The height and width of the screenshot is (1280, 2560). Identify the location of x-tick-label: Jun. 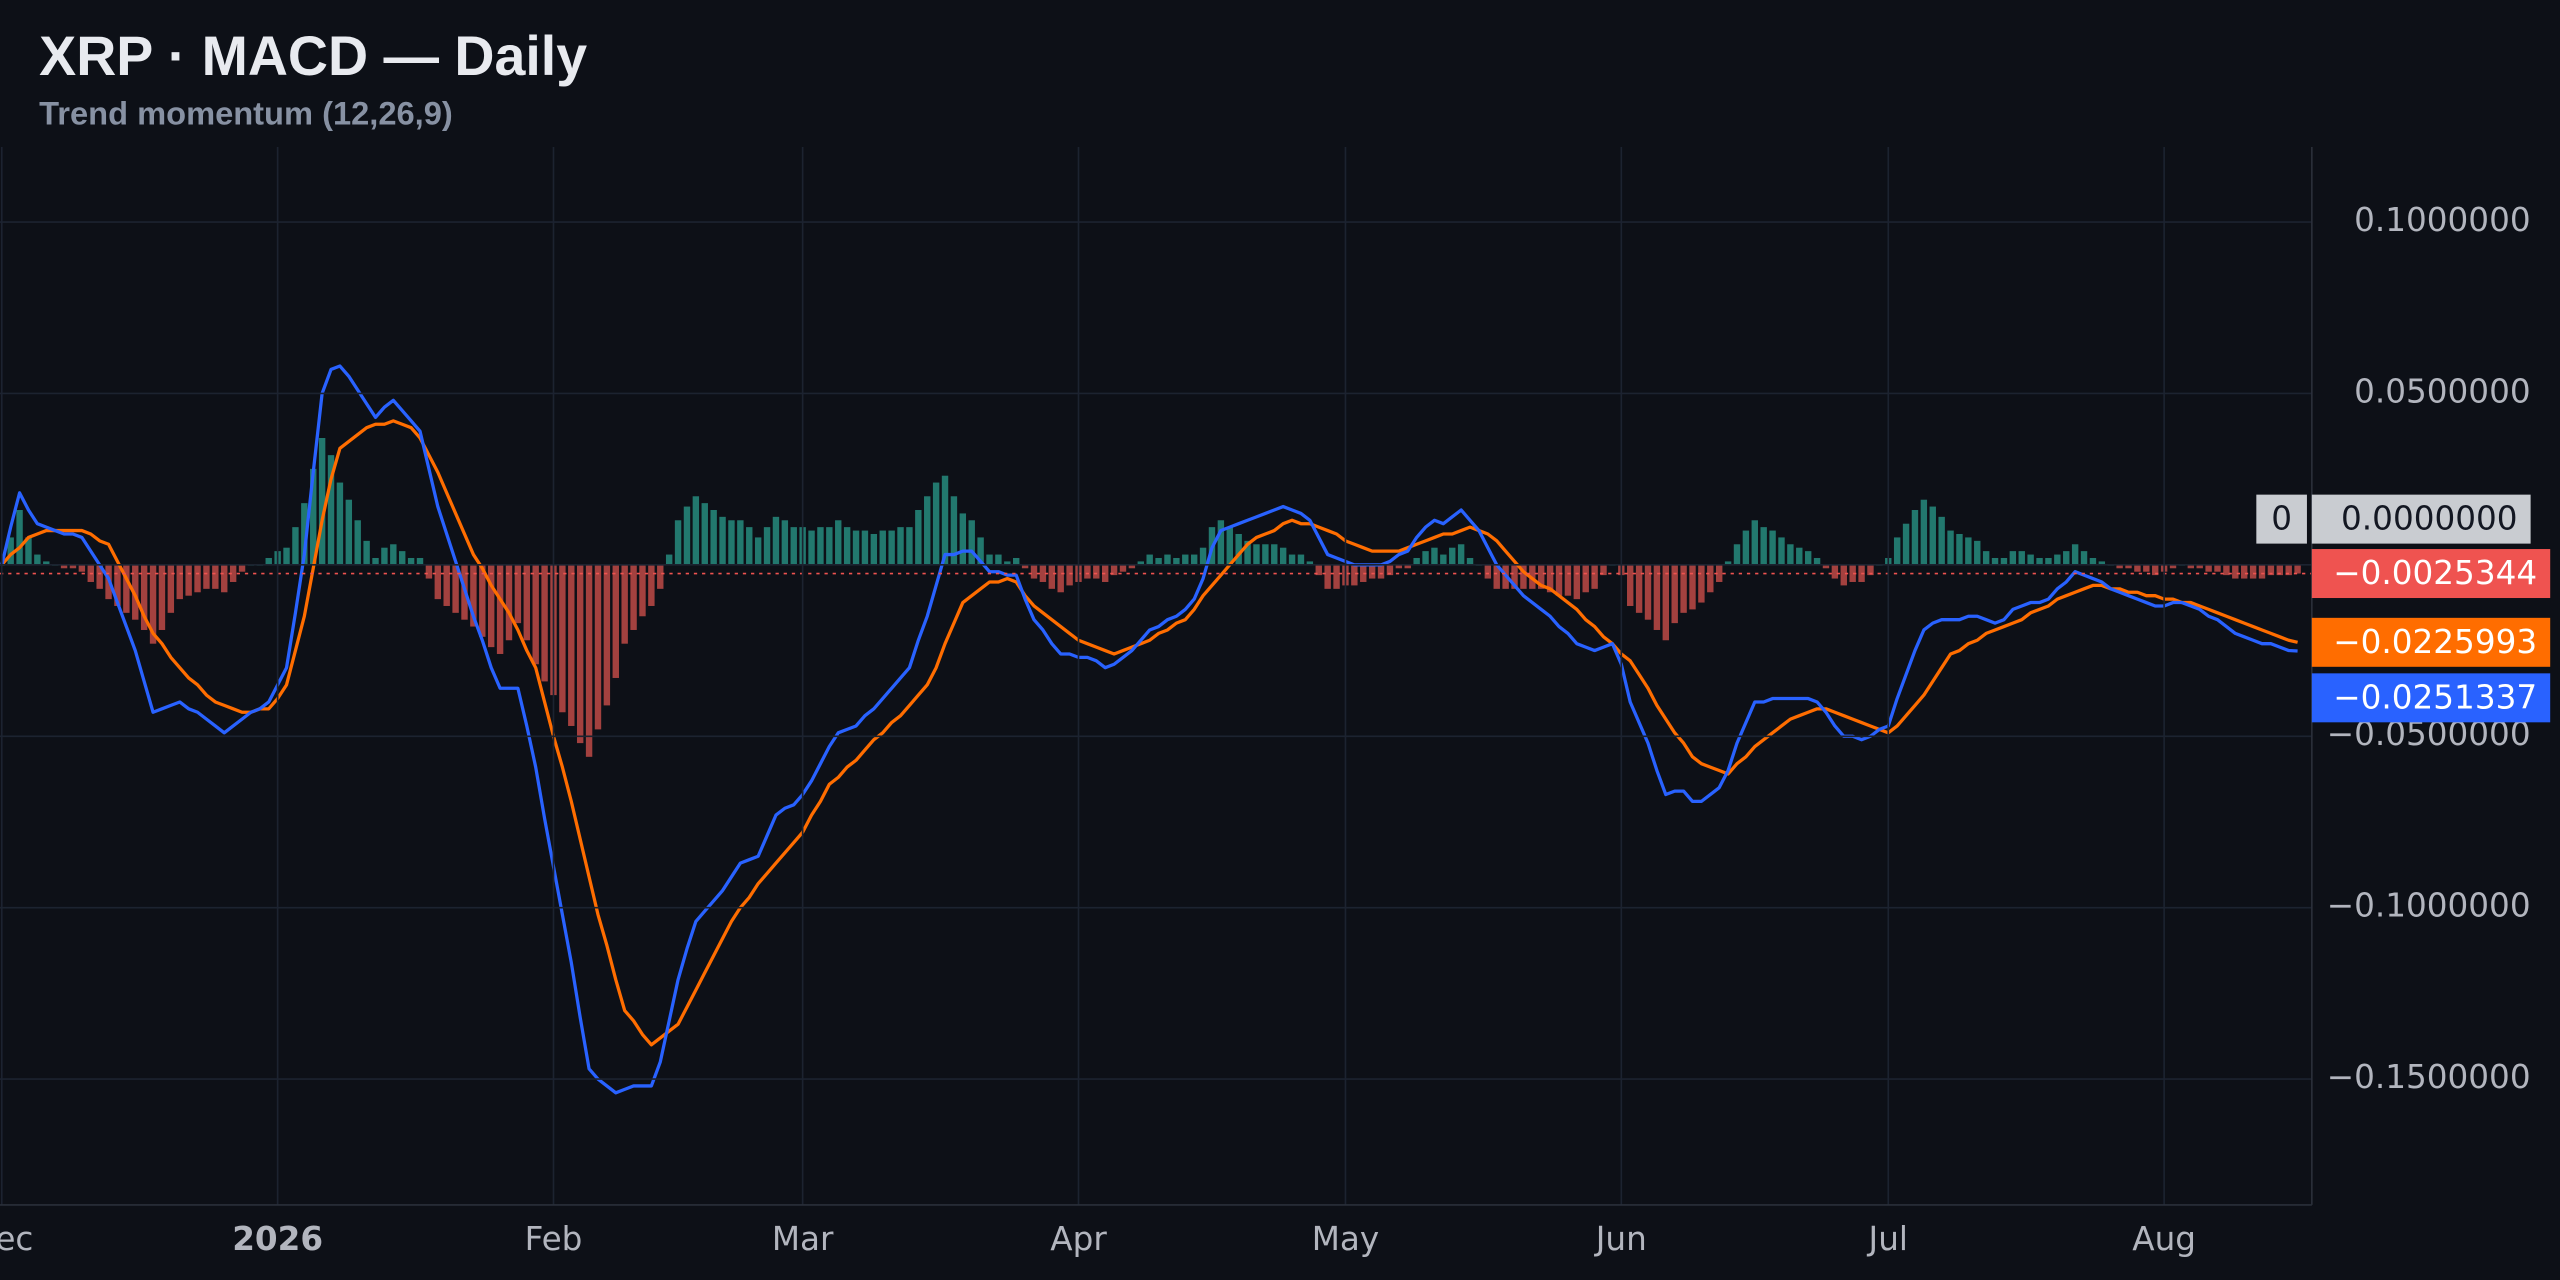
(1620, 1239).